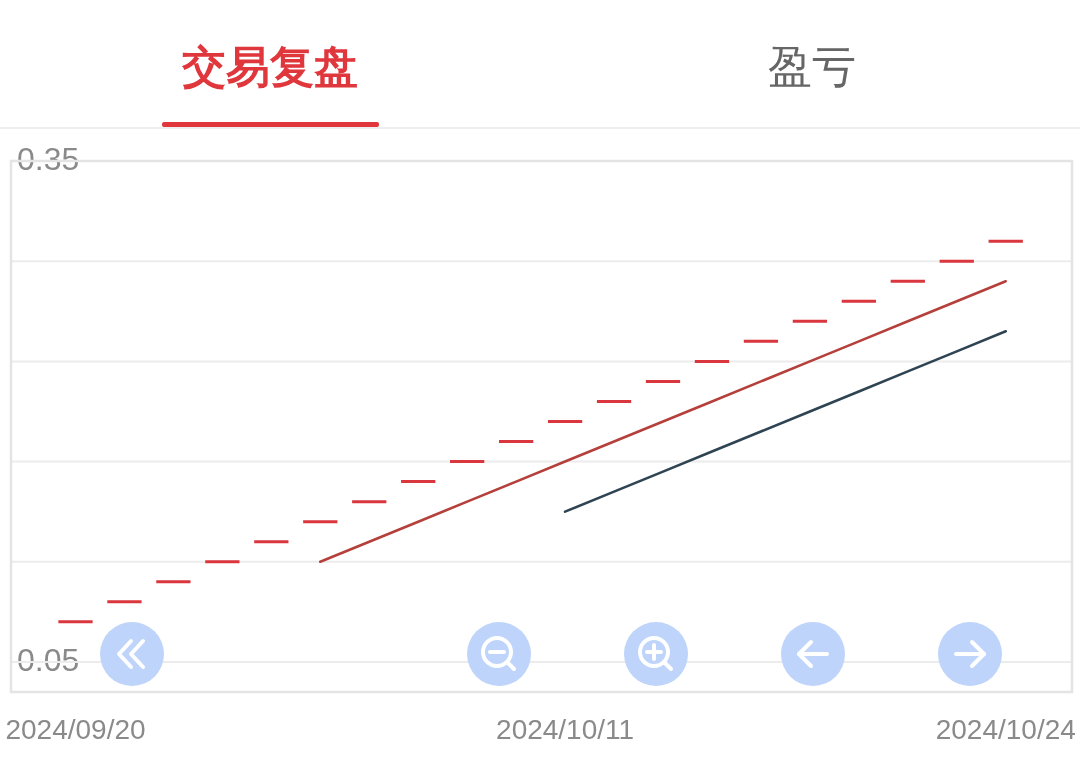 The height and width of the screenshot is (782, 1080). What do you see at coordinates (565, 729) in the screenshot?
I see `x-tick-label: 2024/10/11` at bounding box center [565, 729].